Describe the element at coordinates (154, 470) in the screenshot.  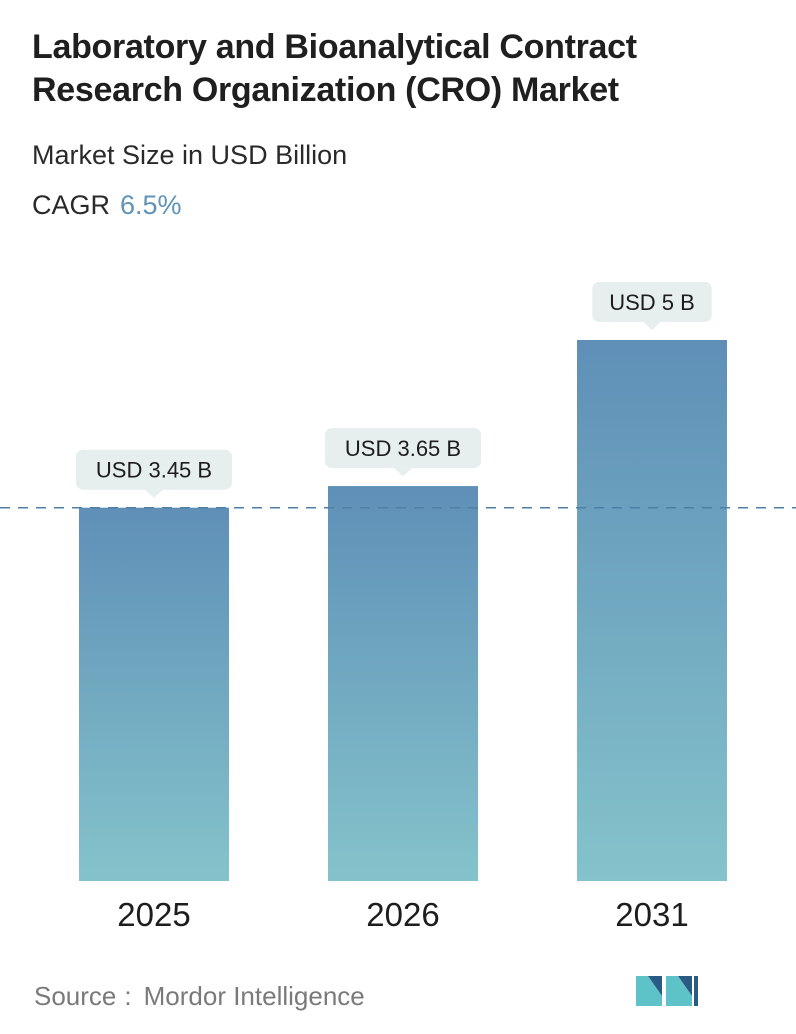
I see `data-label-text: USD 3.45 B` at that location.